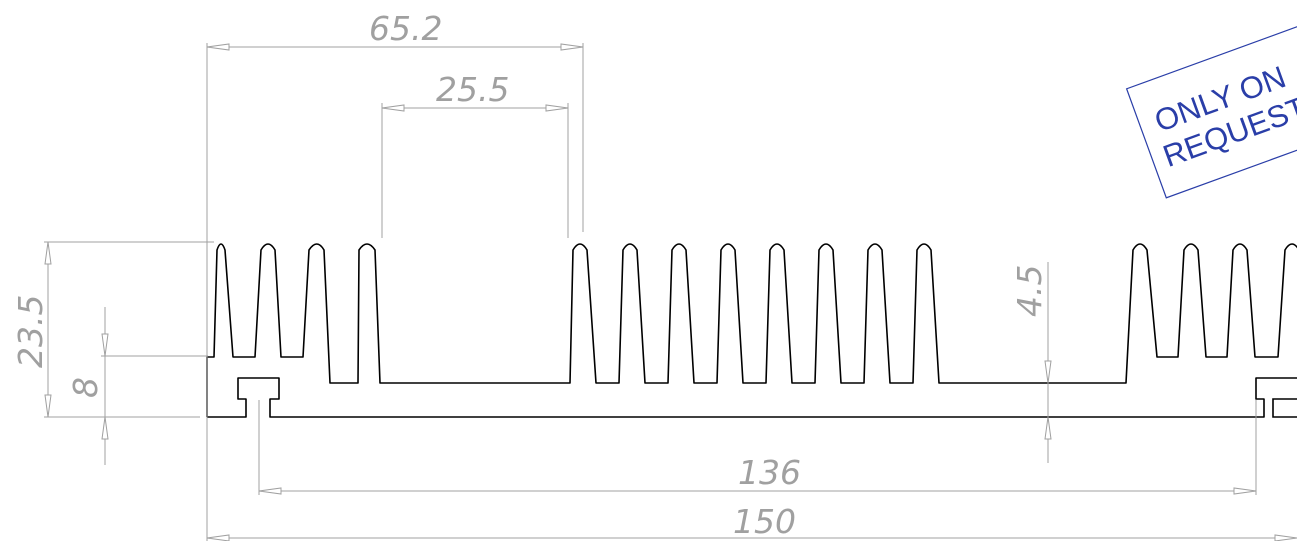 This screenshot has height=541, width=1297. I want to click on dim-total-height: 23.5, so click(30, 331).